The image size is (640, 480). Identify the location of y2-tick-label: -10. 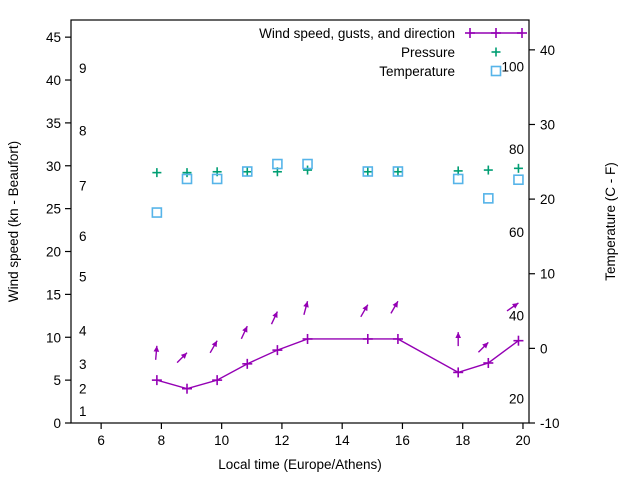
(550, 423).